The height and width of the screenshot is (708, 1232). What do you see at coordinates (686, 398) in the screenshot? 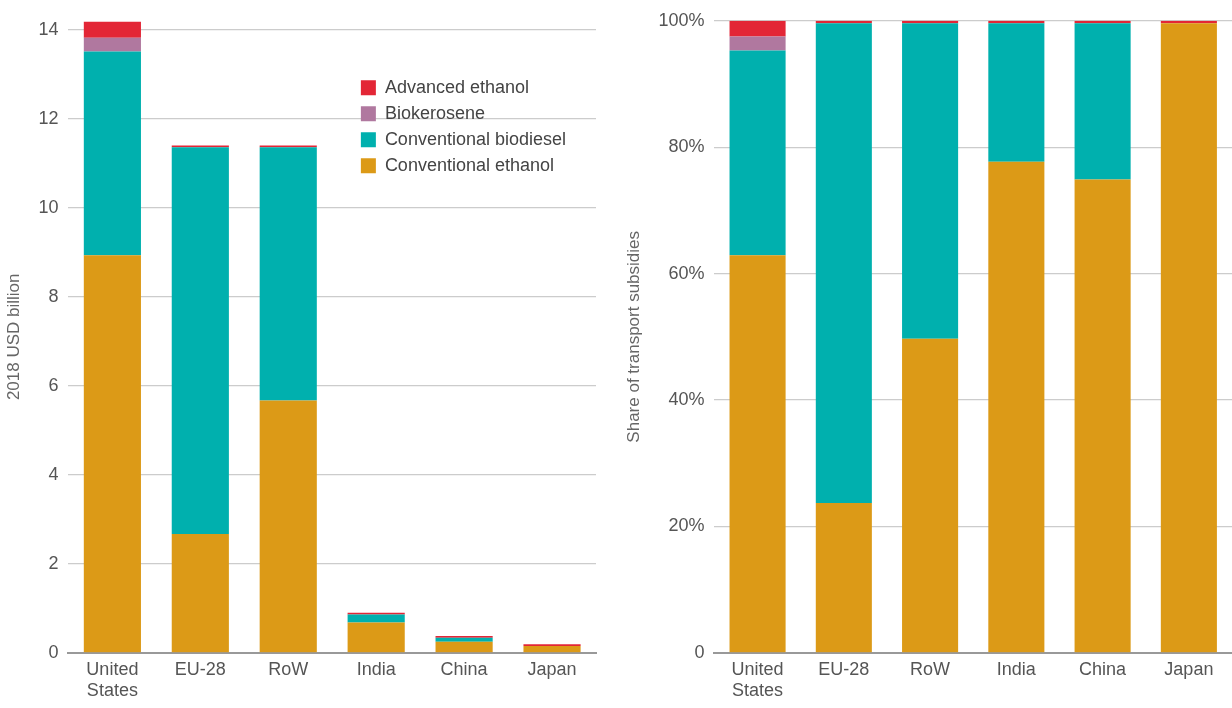
I see `y-tick-label: 40%` at bounding box center [686, 398].